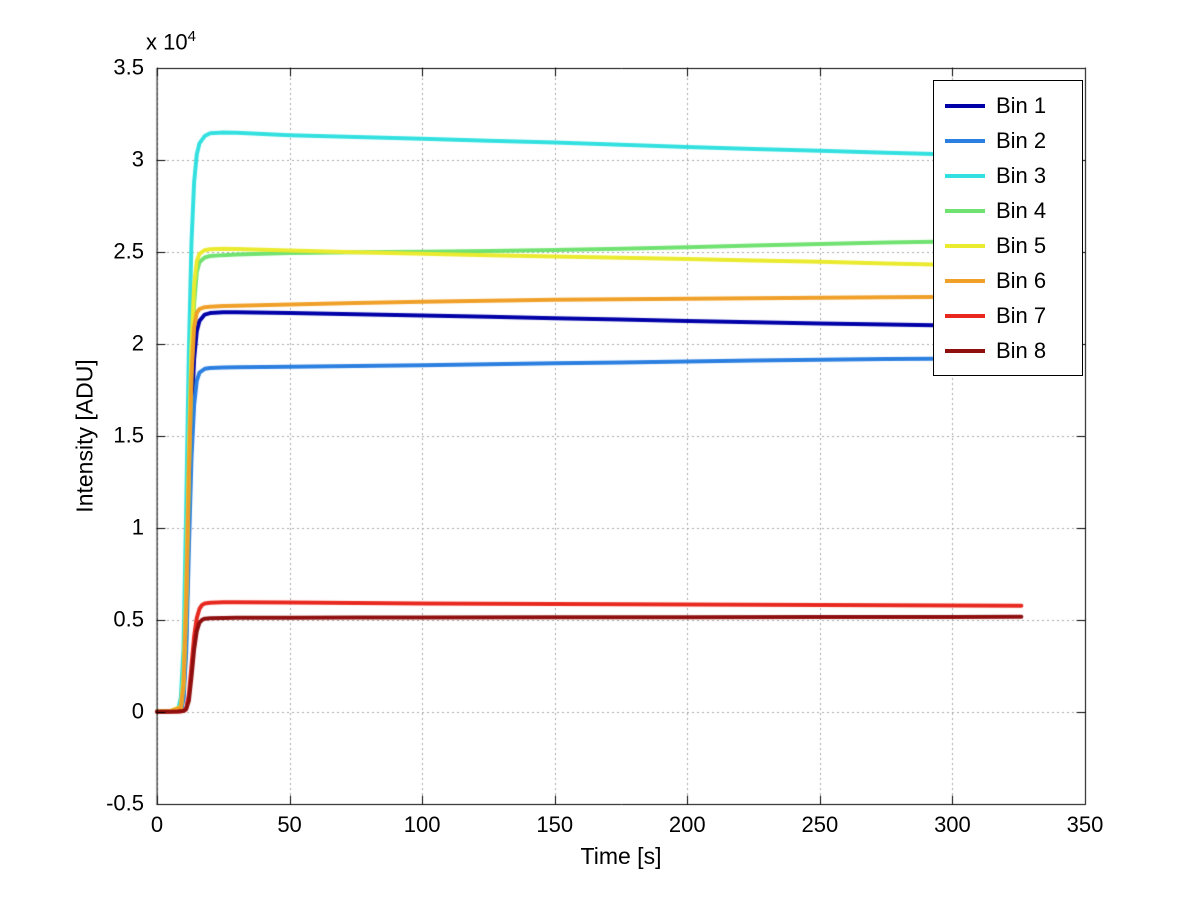 The height and width of the screenshot is (901, 1200). I want to click on y-tick-label: 1.5, so click(128, 435).